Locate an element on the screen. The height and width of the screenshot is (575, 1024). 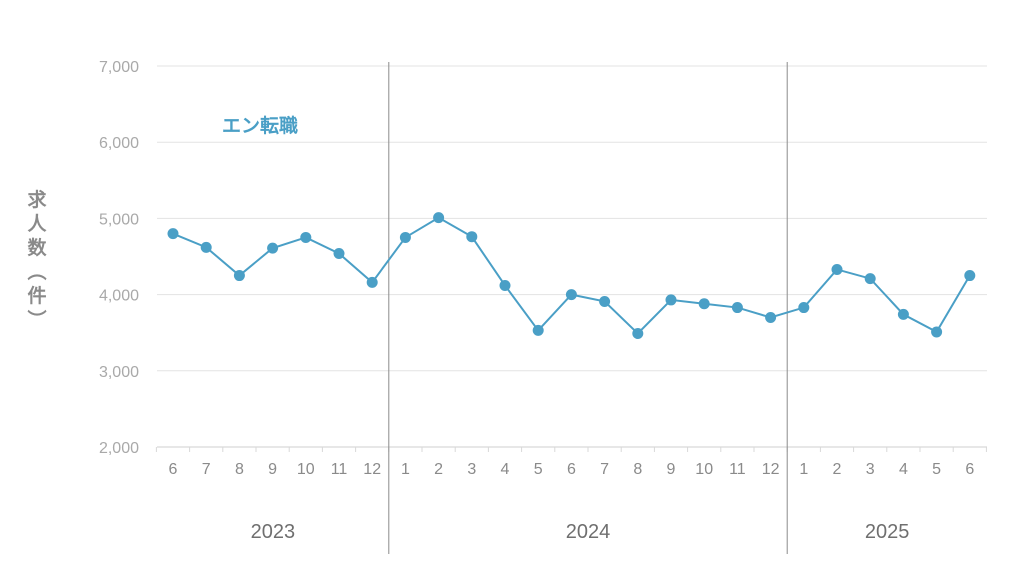
y-axis-label-char: 数 is located at coordinates (37, 247).